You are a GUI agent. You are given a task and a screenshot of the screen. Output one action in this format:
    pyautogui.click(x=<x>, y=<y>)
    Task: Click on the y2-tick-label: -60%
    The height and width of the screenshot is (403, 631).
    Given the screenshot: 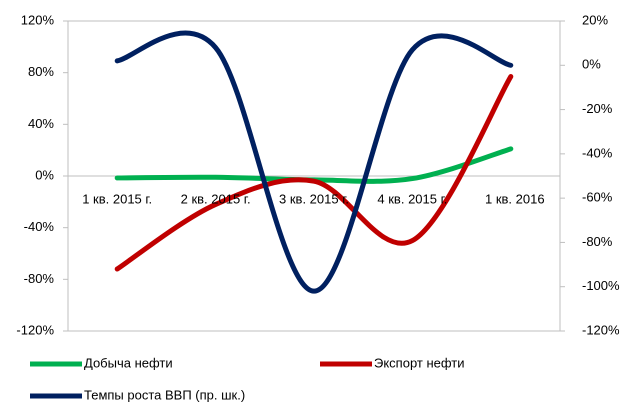 What is the action you would take?
    pyautogui.click(x=597, y=197)
    